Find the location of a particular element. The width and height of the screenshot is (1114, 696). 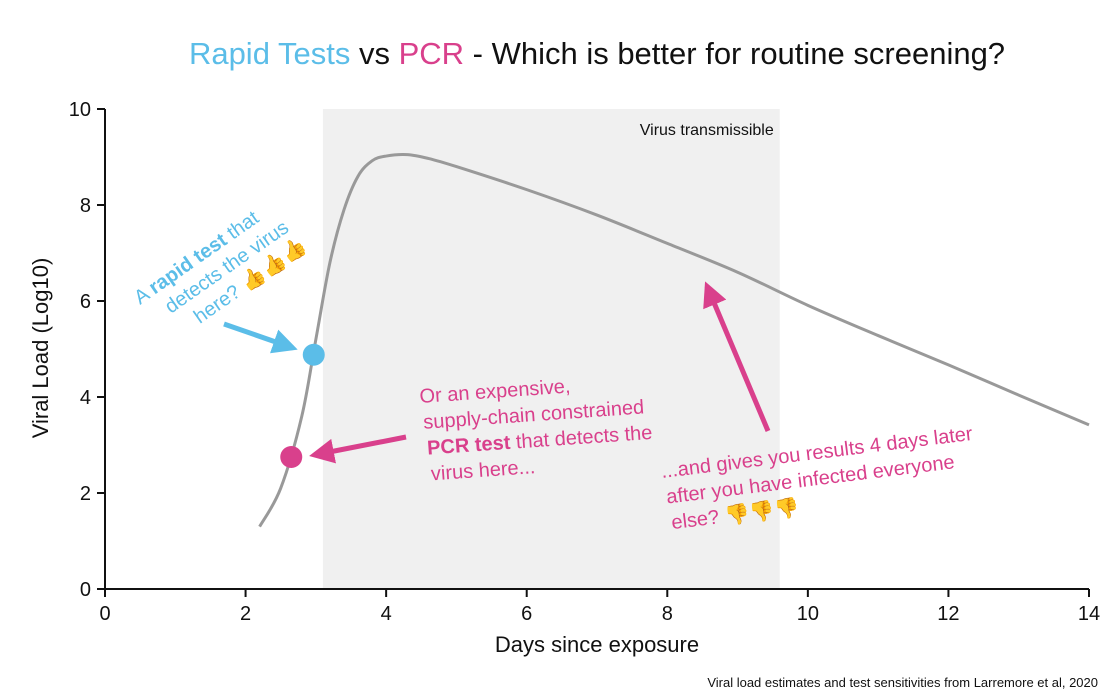

title-vs: vs is located at coordinates (374, 53).